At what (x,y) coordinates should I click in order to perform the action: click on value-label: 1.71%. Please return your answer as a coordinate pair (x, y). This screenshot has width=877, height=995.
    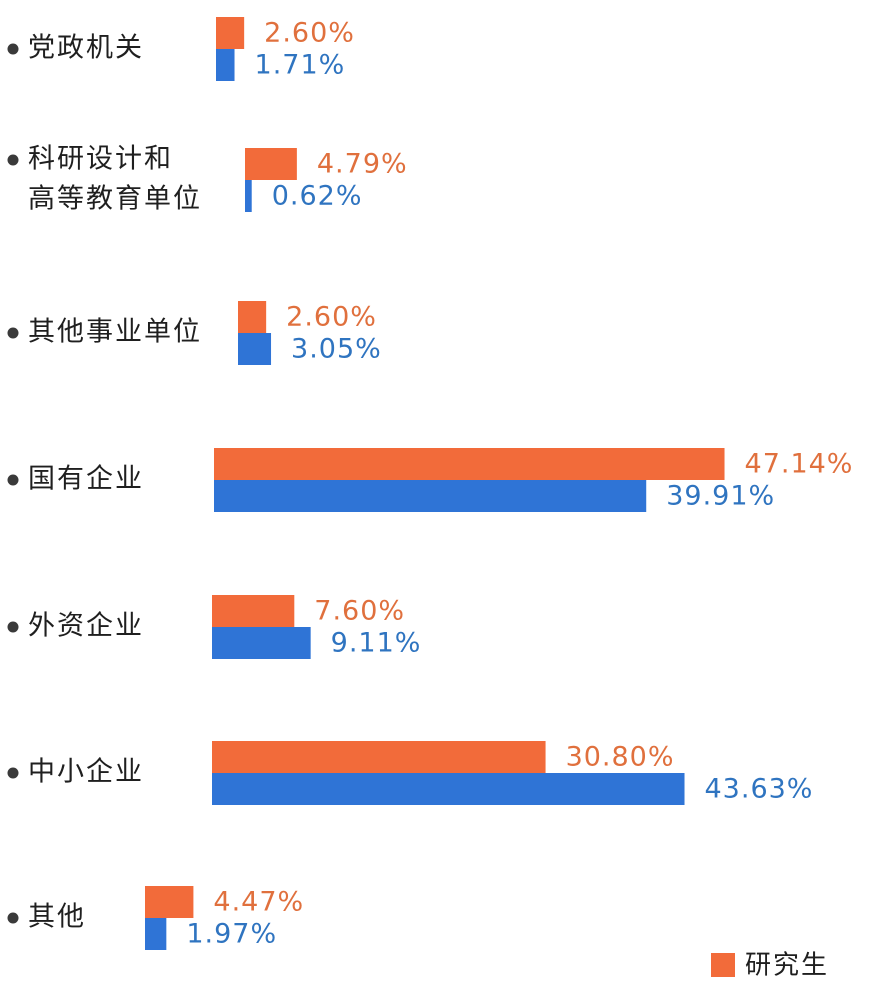
    Looking at the image, I should click on (300, 65).